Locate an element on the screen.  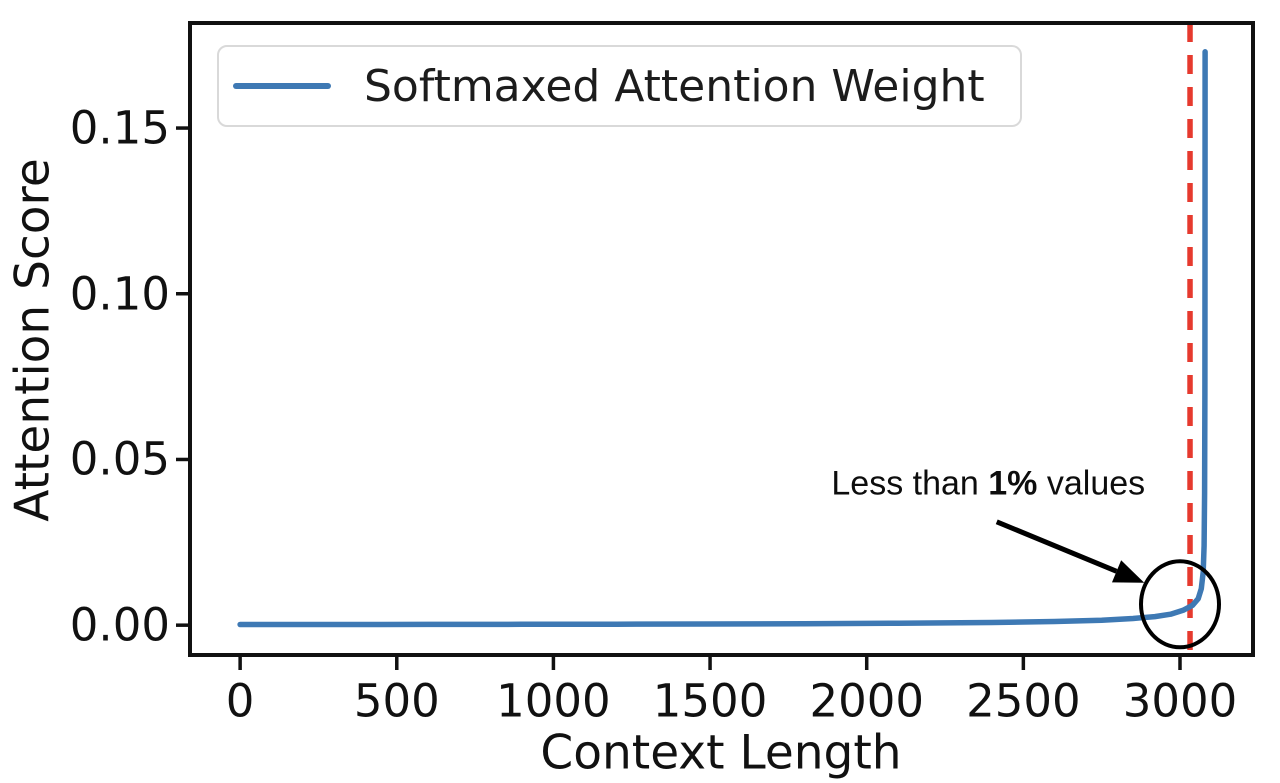
x-tick-label: 2000 is located at coordinates (866, 701).